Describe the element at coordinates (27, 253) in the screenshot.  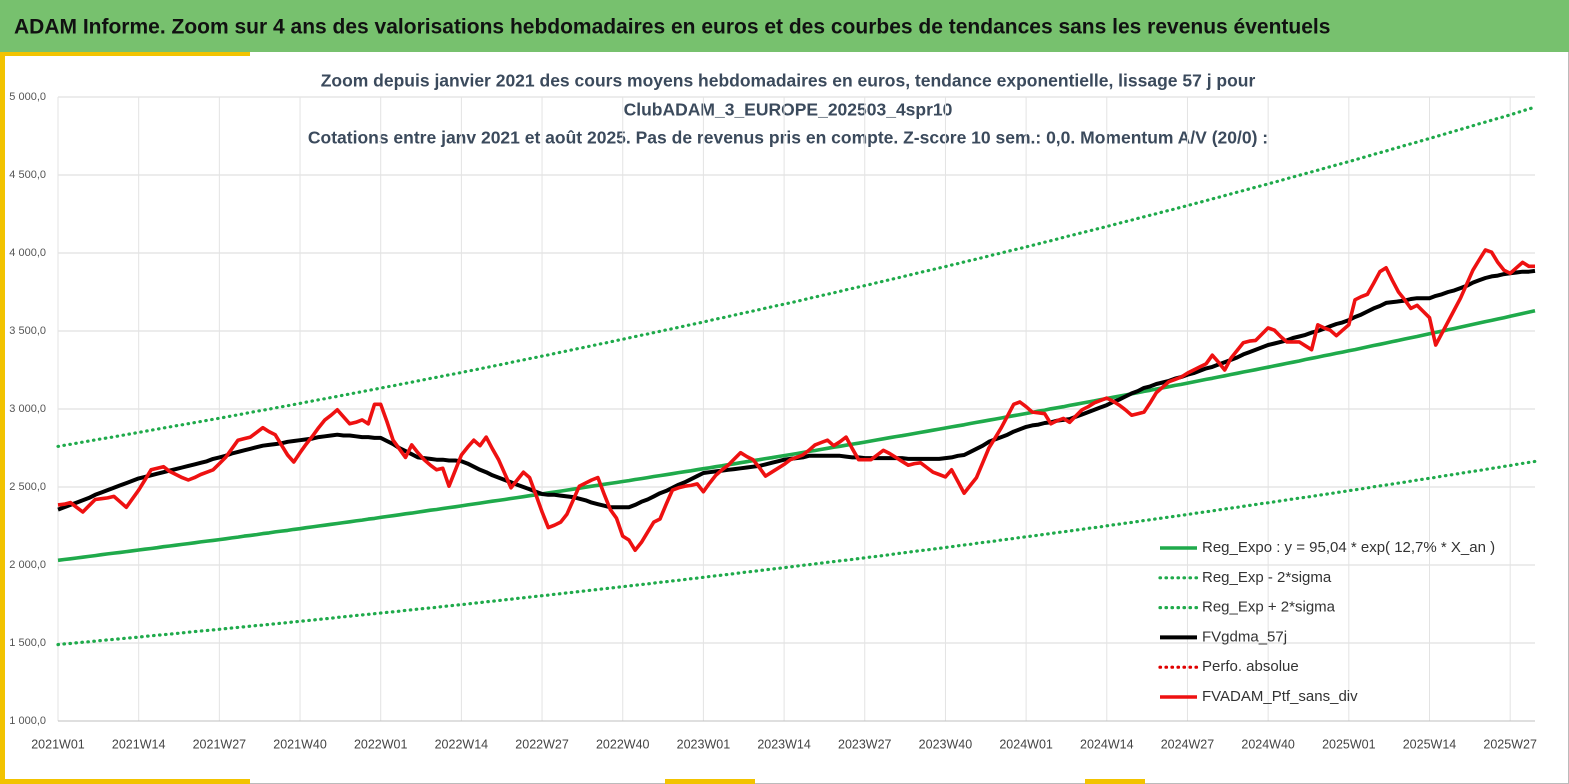
I see `y-tick-label: 4 000,0` at that location.